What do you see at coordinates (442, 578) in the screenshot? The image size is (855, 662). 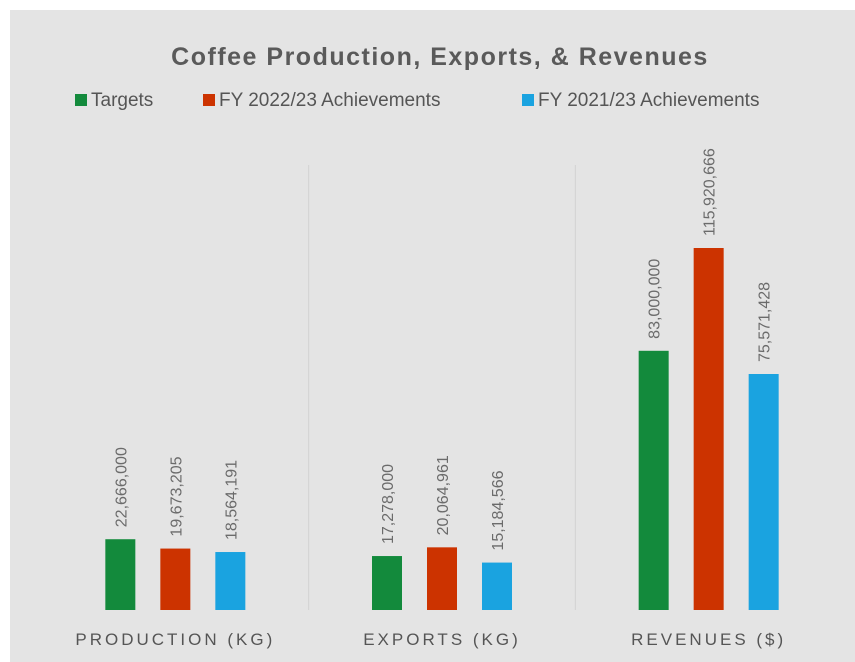 I see `bar-exports-kg-fy-2022-23-achievements` at bounding box center [442, 578].